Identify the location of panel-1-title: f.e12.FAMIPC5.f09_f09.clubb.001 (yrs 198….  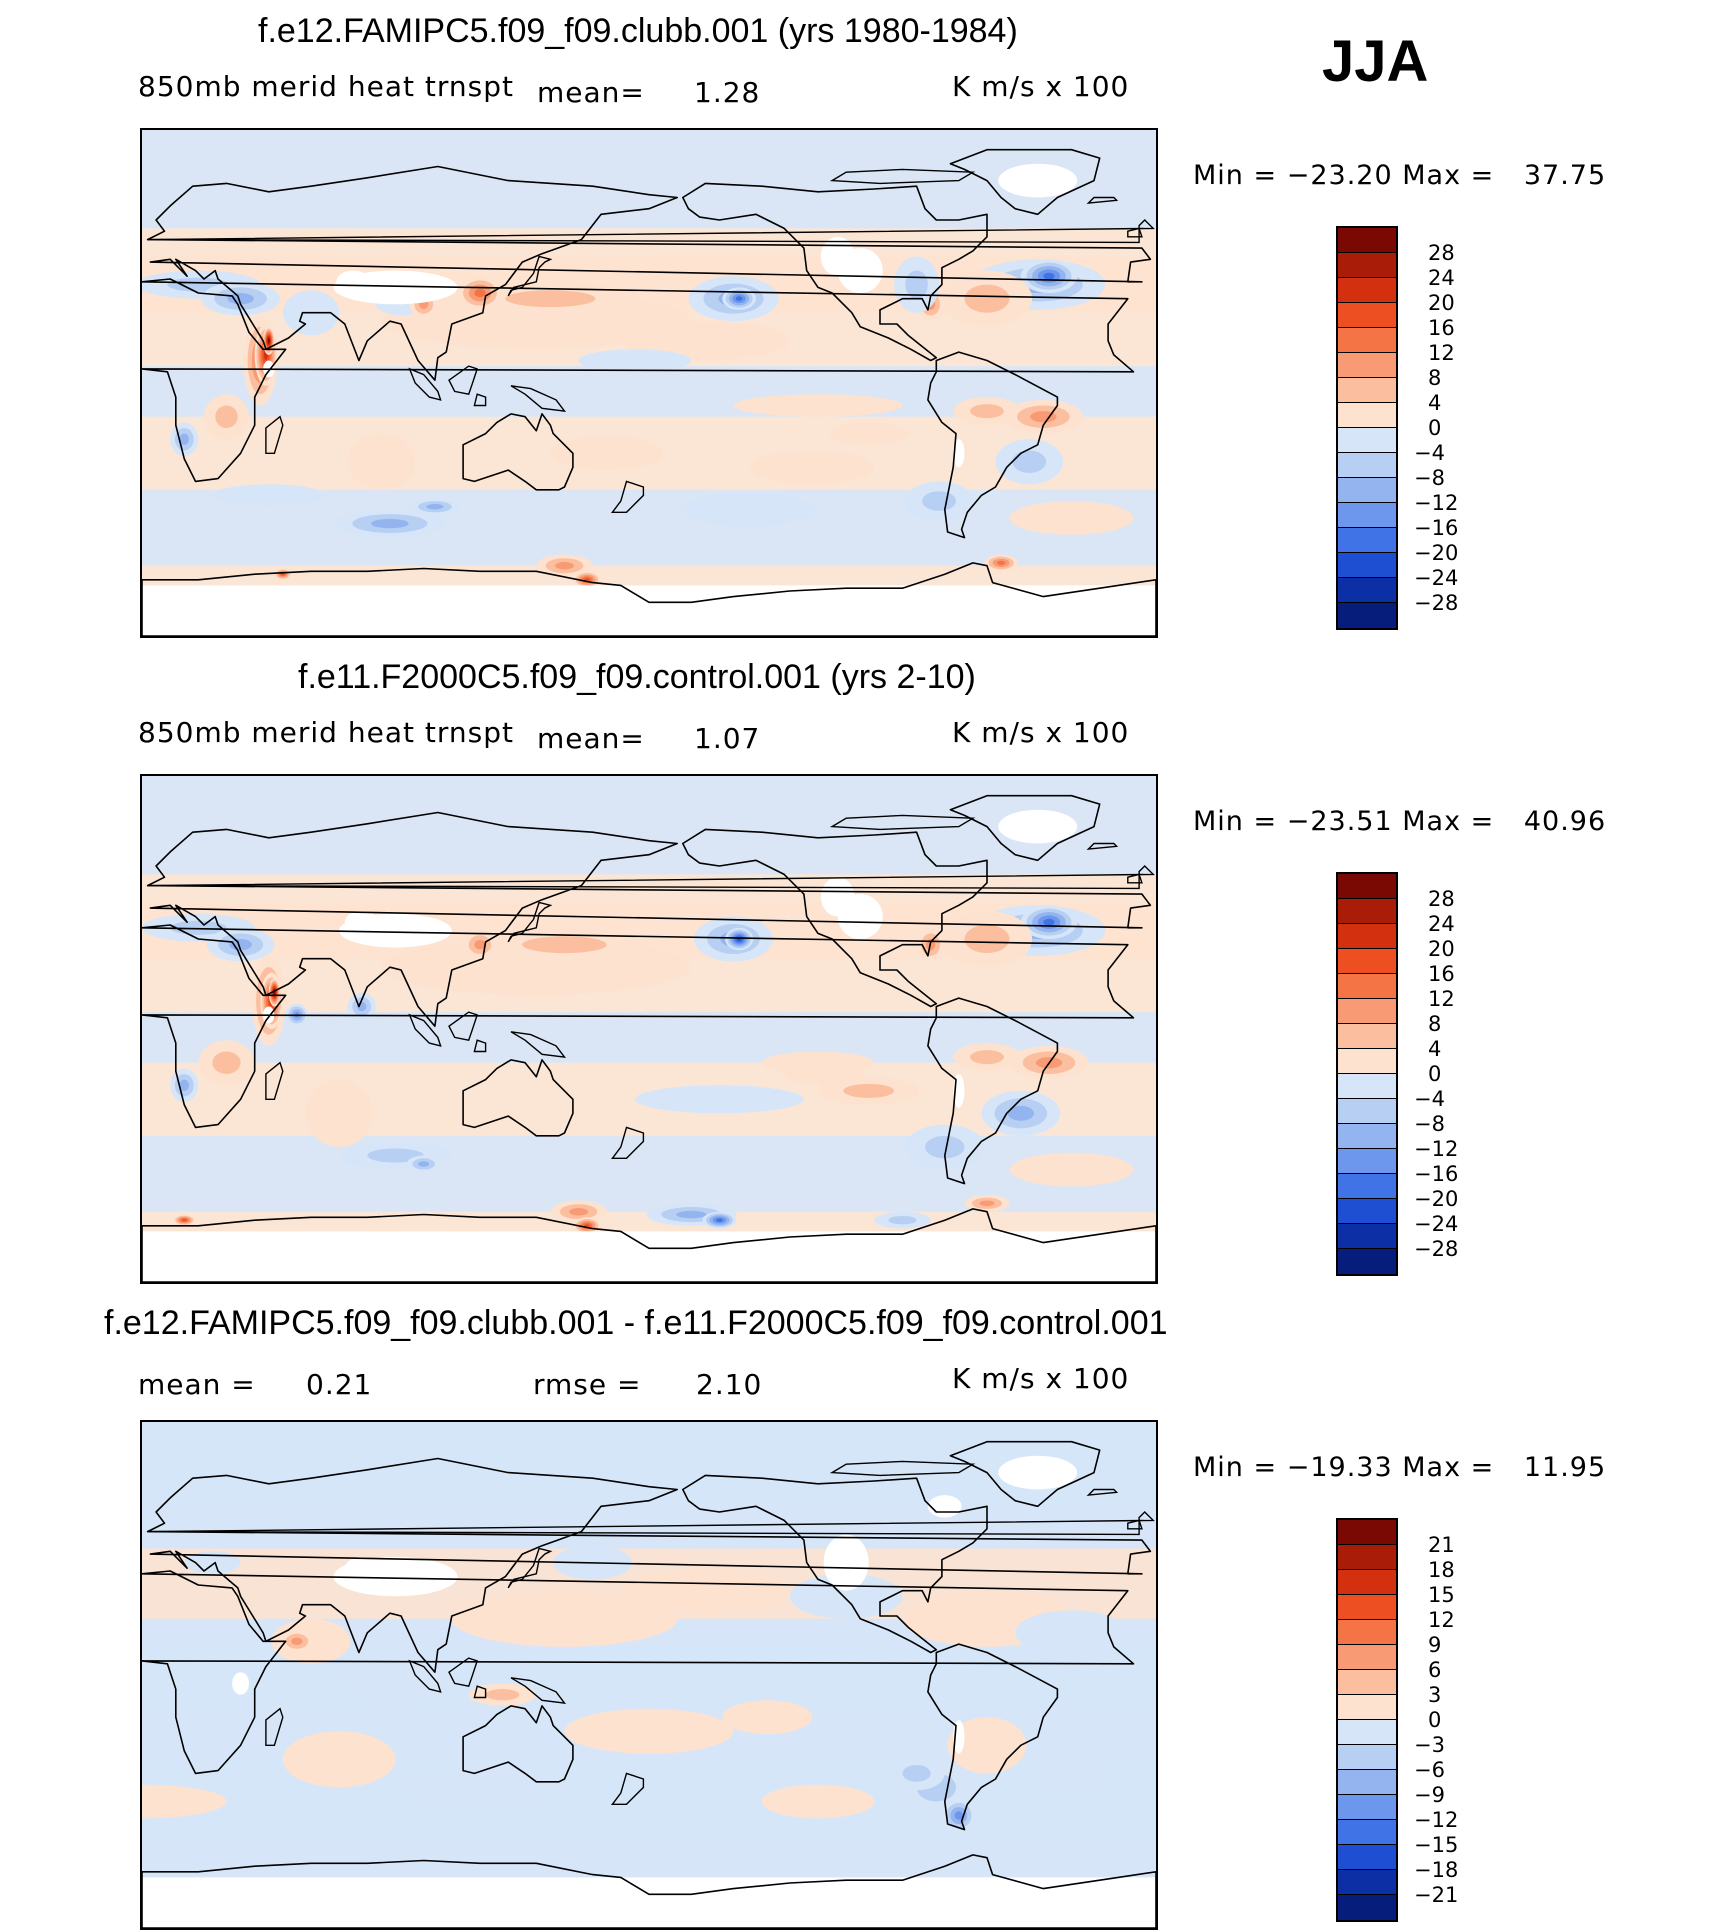
(638, 31).